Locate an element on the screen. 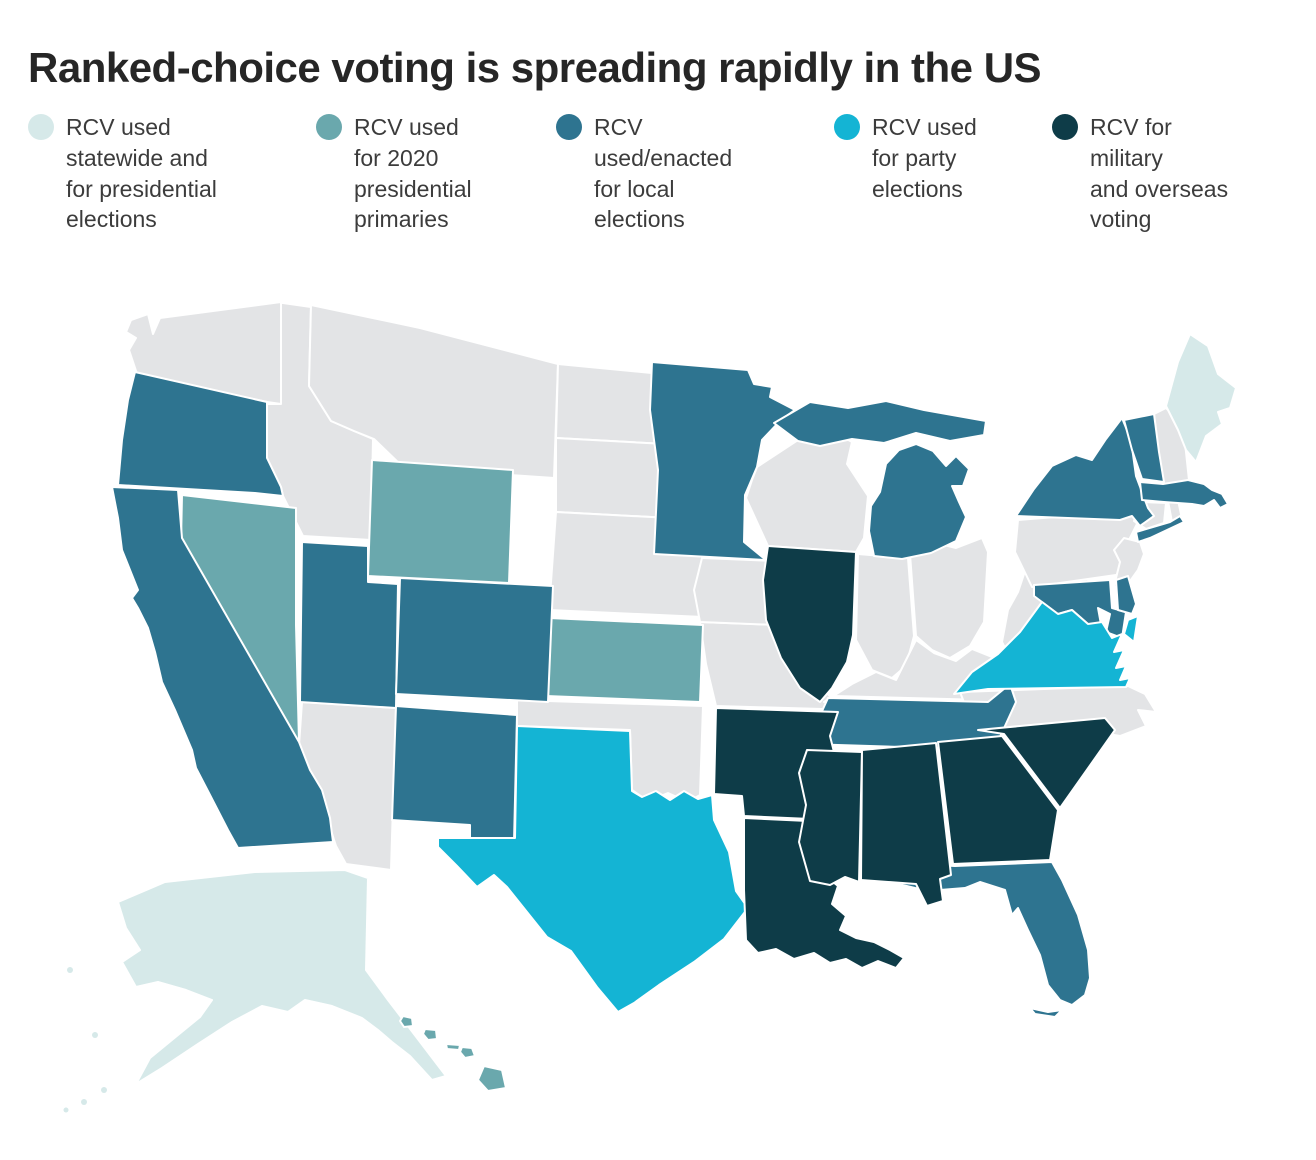 Image resolution: width=1316 pixels, height=1160 pixels. state-maine is located at coordinates (1201, 398).